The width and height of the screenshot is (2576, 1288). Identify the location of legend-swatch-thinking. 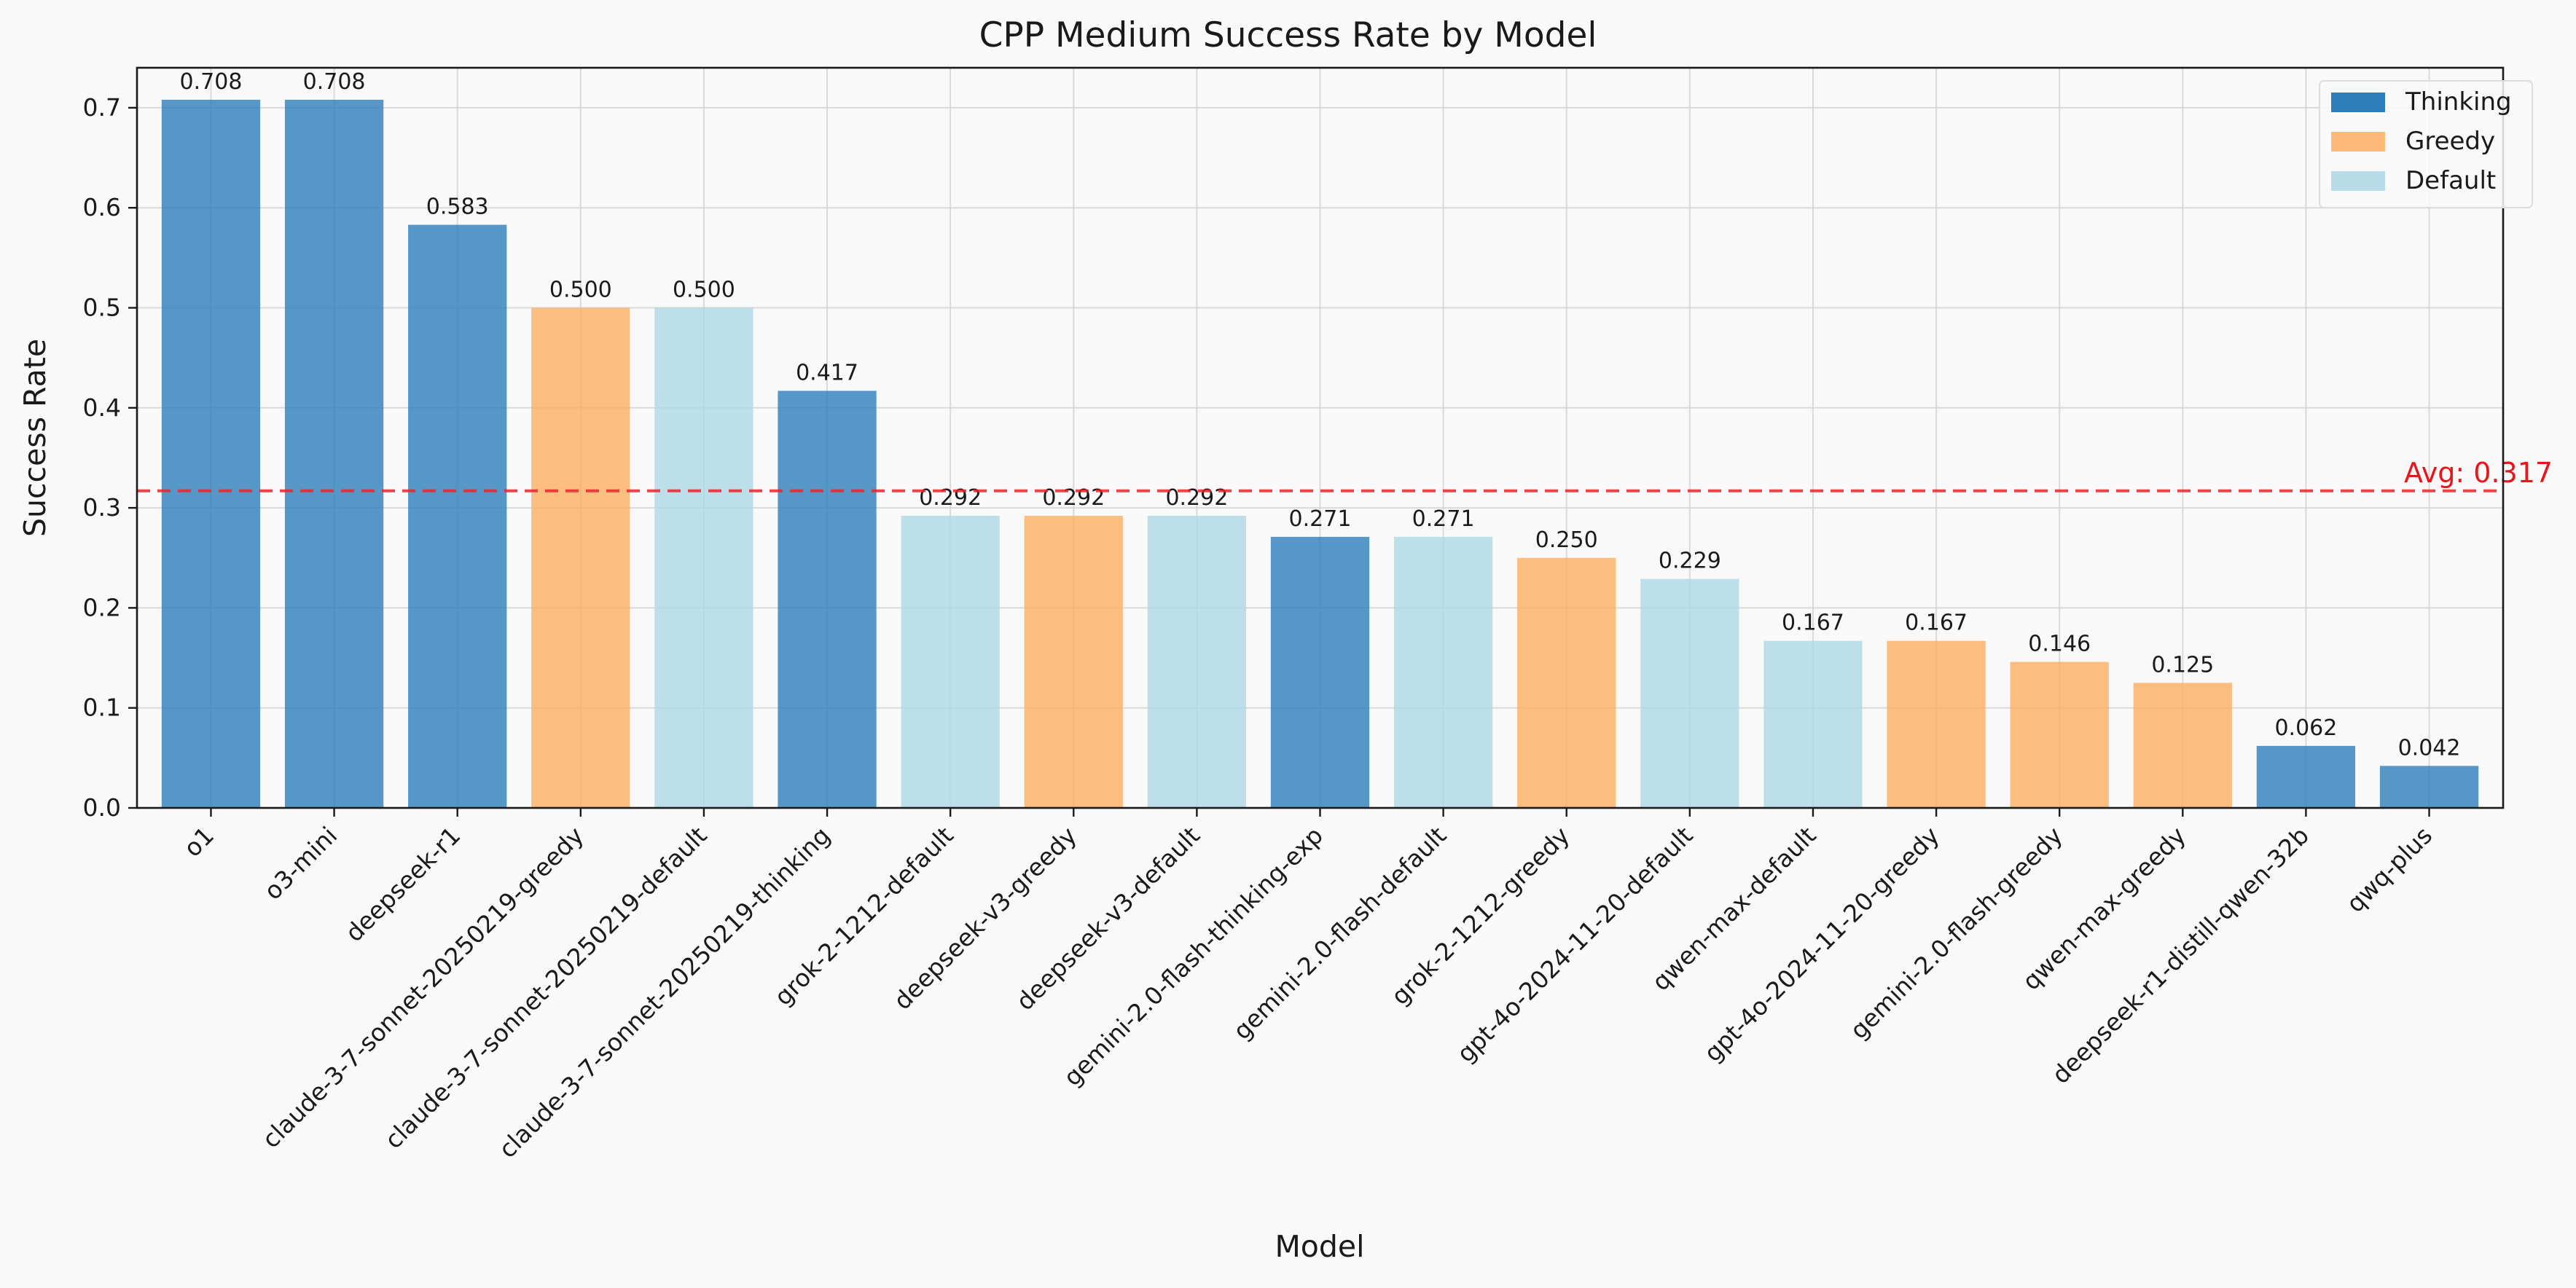
(2358, 102).